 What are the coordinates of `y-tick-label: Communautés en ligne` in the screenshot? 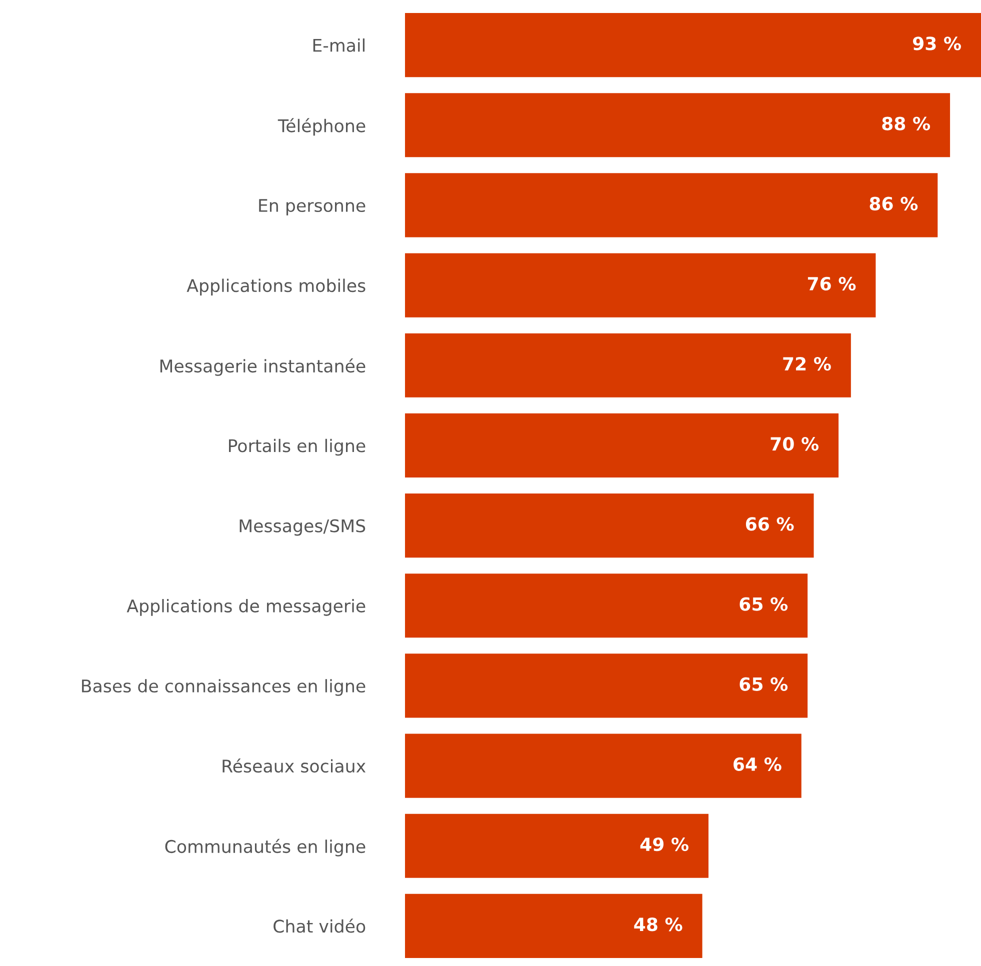 It's located at (265, 847).